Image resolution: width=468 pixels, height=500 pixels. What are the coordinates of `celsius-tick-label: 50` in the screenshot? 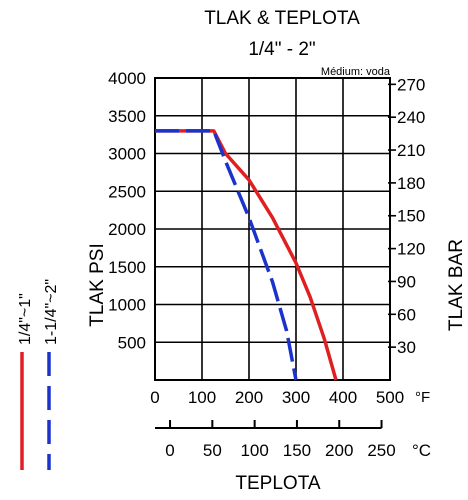 It's located at (212, 450).